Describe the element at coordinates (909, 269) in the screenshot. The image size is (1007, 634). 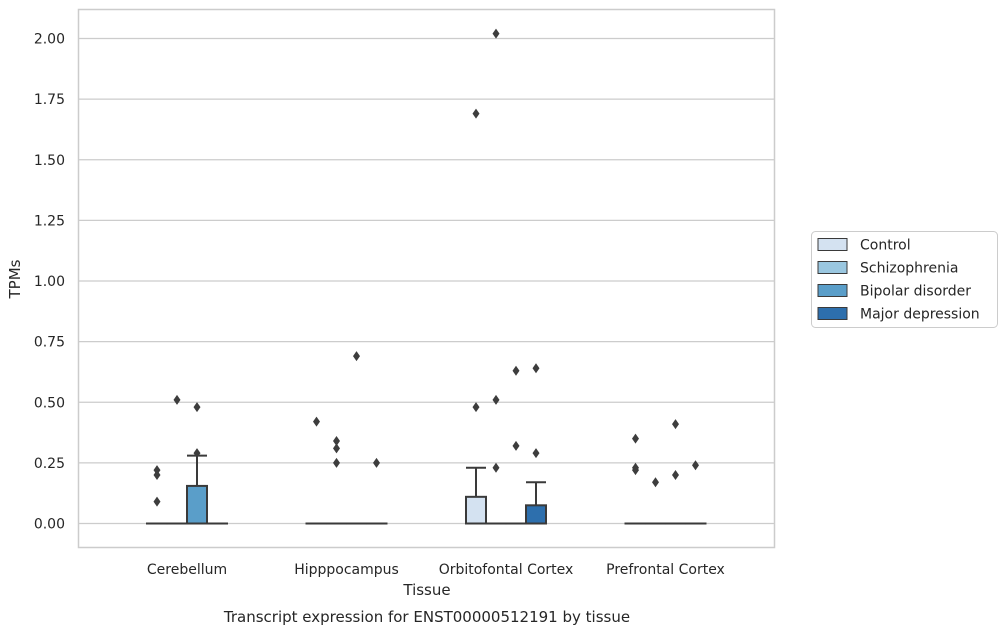
I see `legend-label: Schizophrenia` at that location.